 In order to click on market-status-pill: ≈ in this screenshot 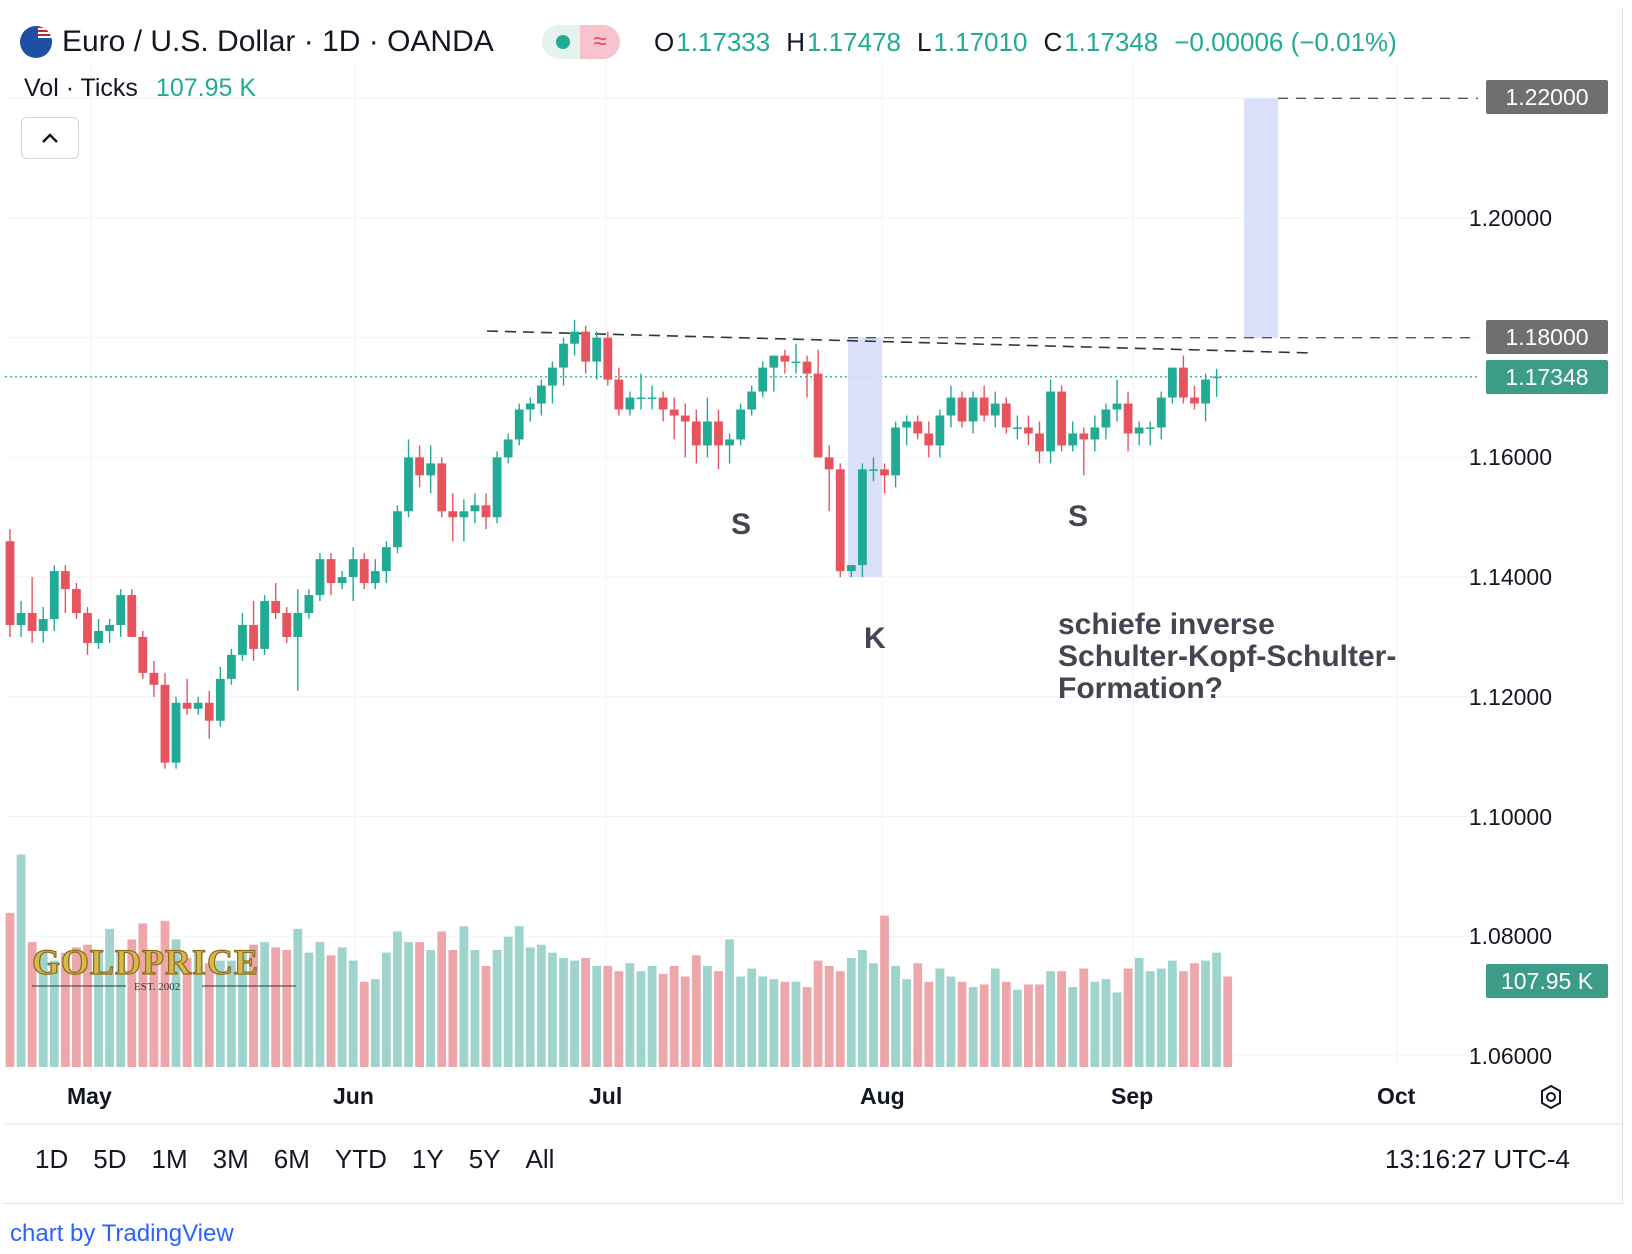, I will do `click(581, 42)`.